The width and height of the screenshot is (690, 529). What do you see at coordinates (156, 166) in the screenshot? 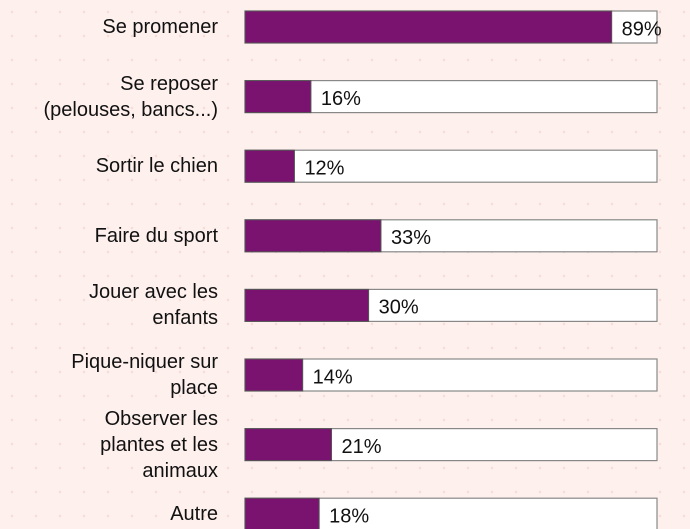
I see `category-label: Sortir le chien` at bounding box center [156, 166].